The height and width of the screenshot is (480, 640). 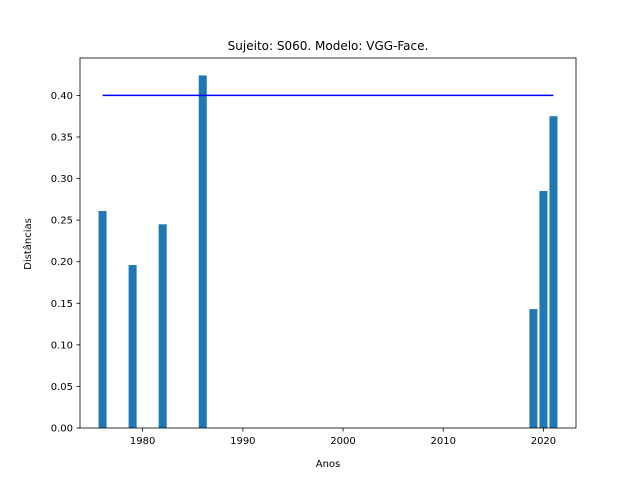 What do you see at coordinates (543, 441) in the screenshot?
I see `x-tick-label: 2020` at bounding box center [543, 441].